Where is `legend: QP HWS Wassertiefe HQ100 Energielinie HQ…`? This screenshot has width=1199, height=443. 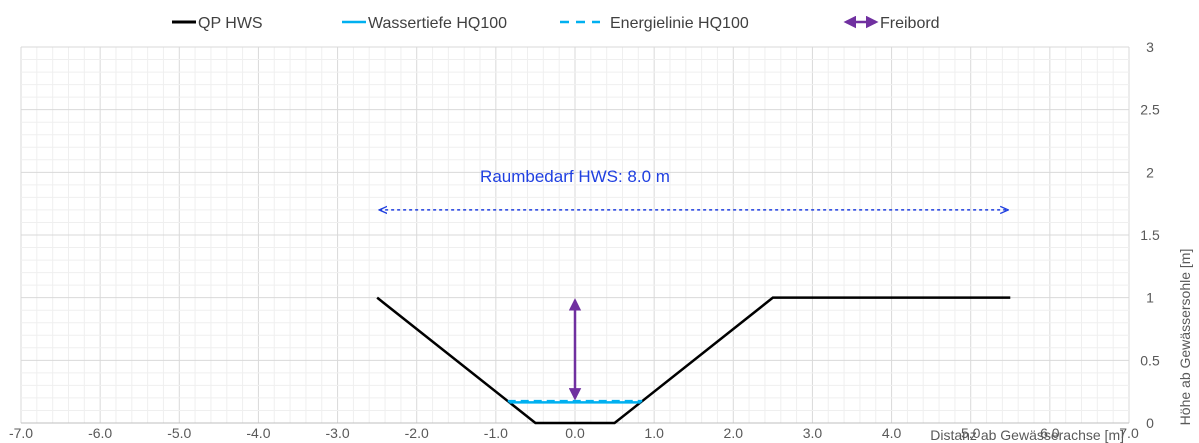 legend: QP HWS Wassertiefe HQ100 Energielinie HQ… is located at coordinates (556, 23).